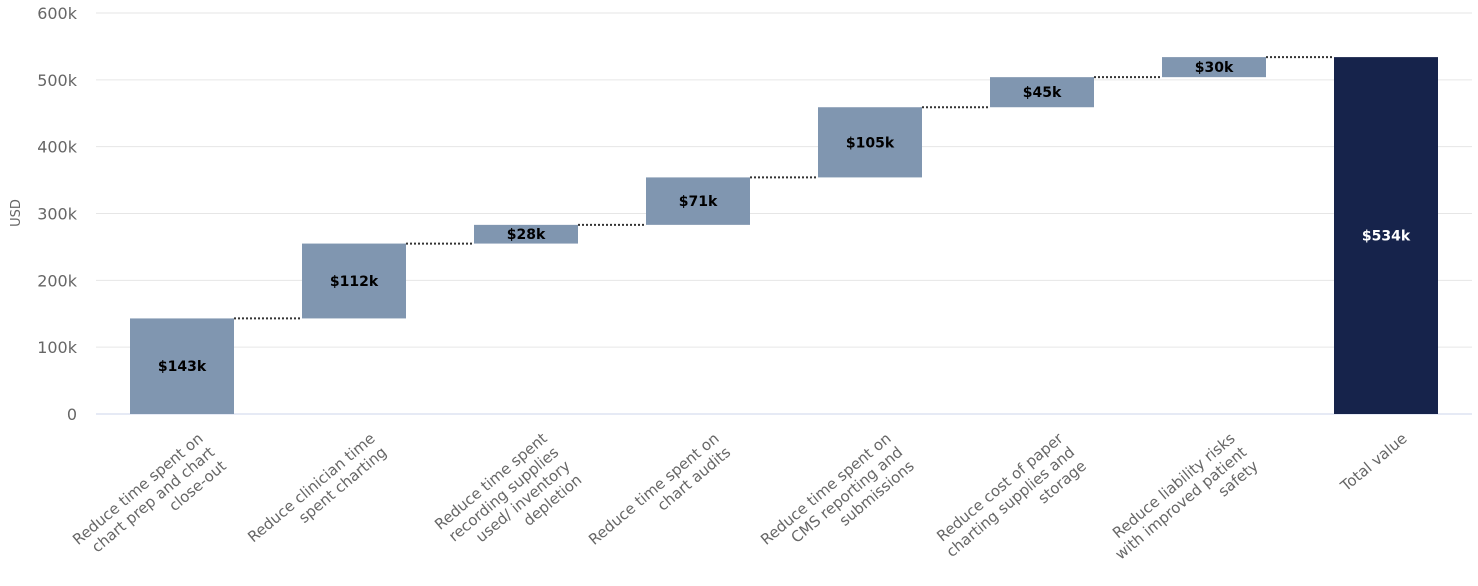 The height and width of the screenshot is (586, 1478). I want to click on x-tick-label-line: Reduce time spent on, so click(653, 488).